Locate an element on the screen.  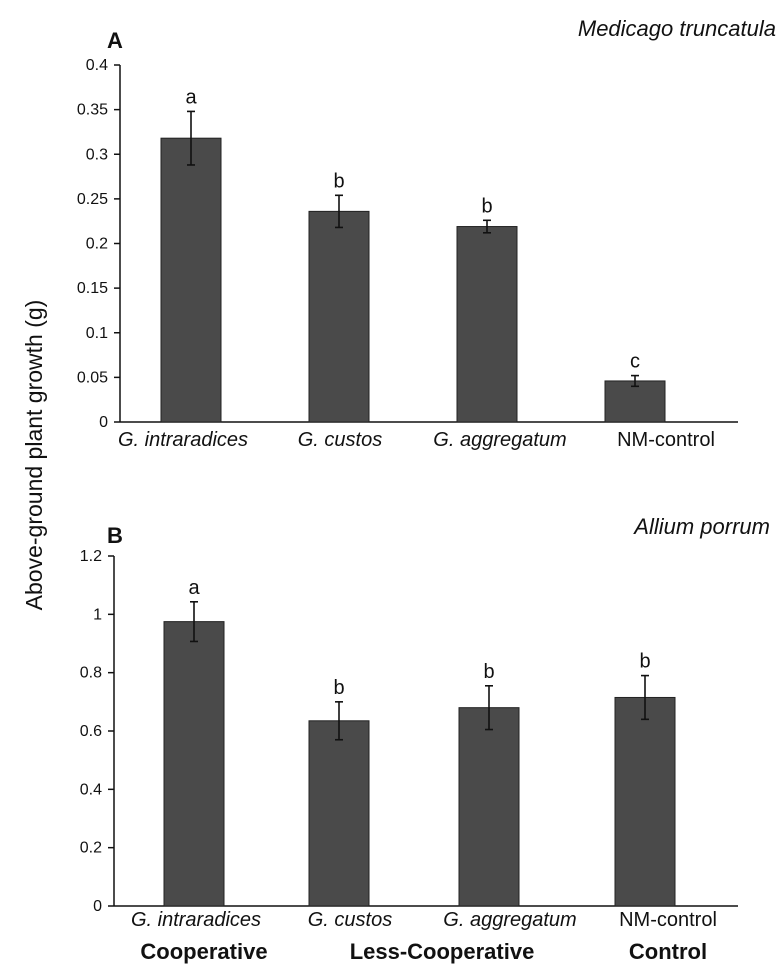
y-tick-label: 0.35 is located at coordinates (92, 110).